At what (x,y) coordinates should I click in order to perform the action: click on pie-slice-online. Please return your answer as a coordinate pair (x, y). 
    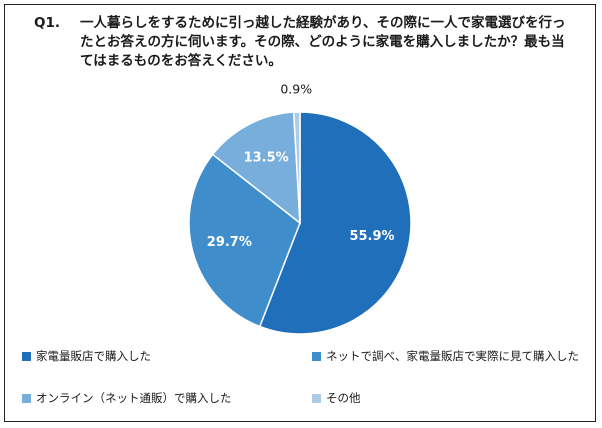
    Looking at the image, I should click on (256, 168).